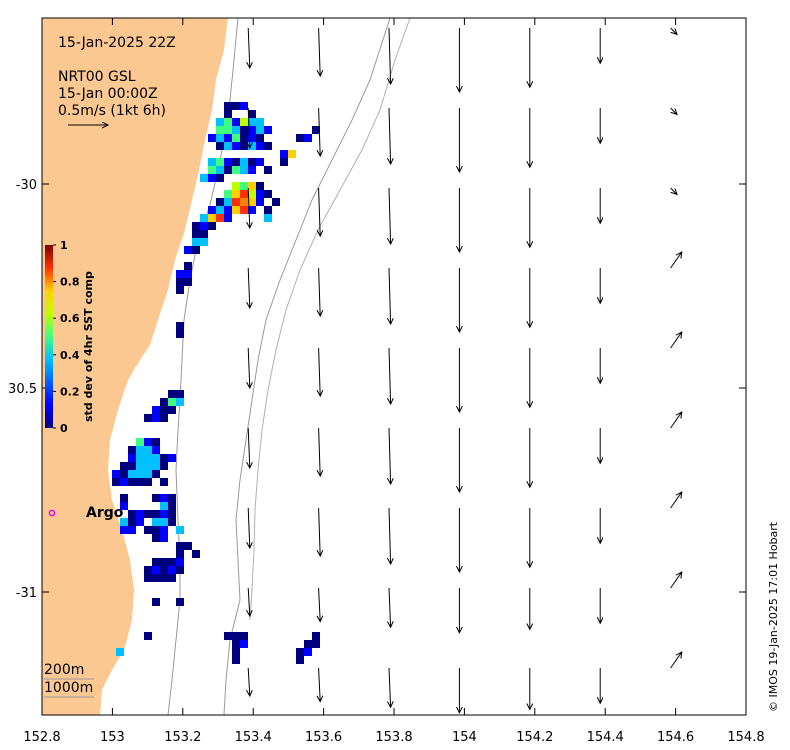  I want to click on y-tick-label: 30.5, so click(22, 389).